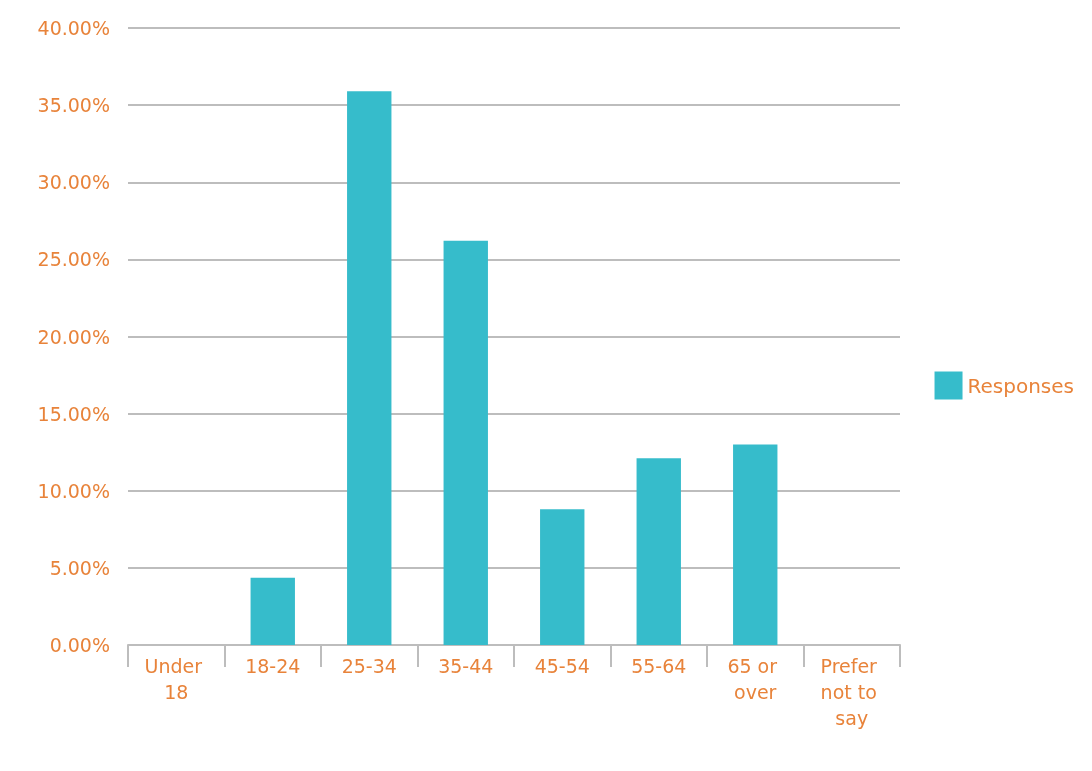 The height and width of the screenshot is (771, 1092). I want to click on legend-label: Responses, so click(1021, 385).